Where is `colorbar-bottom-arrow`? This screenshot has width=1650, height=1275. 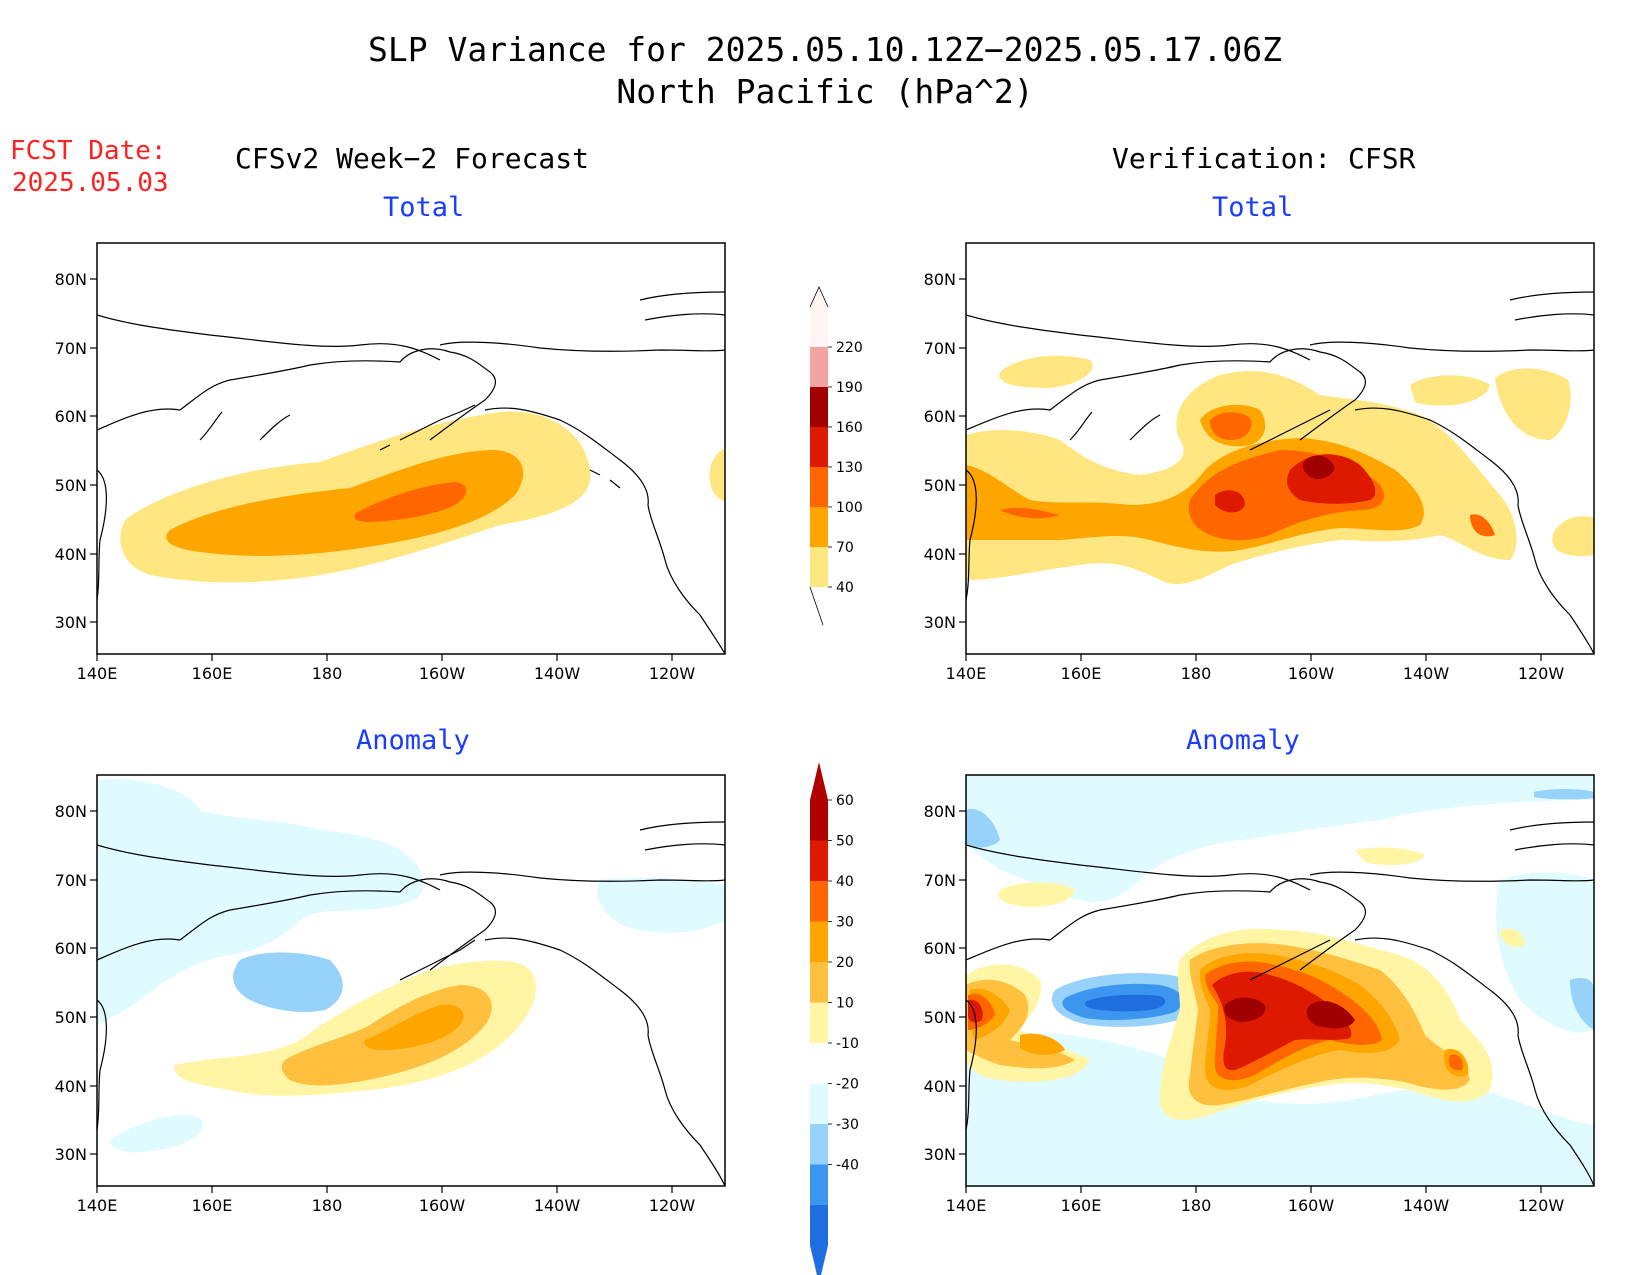 colorbar-bottom-arrow is located at coordinates (816, 606).